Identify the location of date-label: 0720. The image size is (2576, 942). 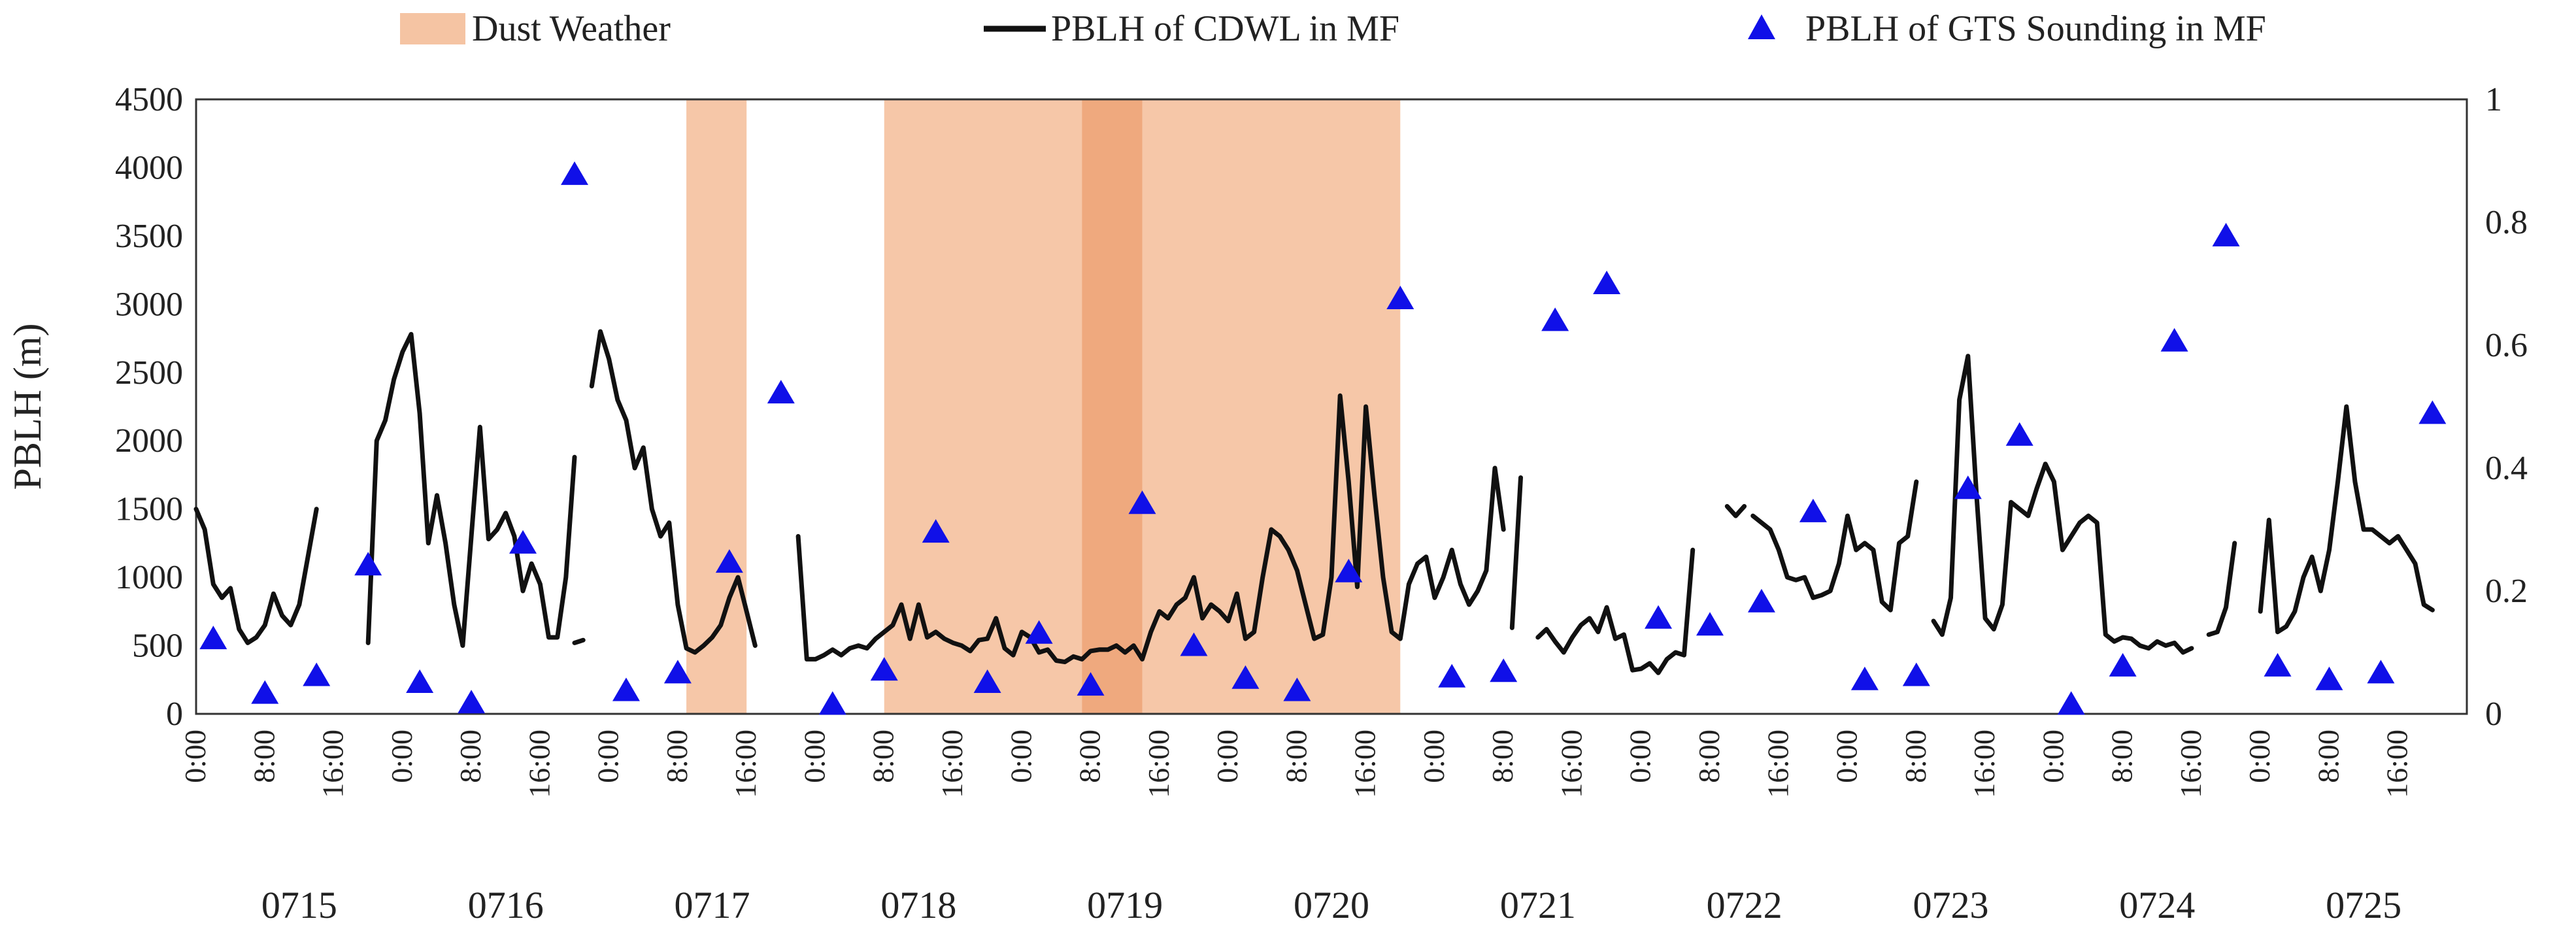
(1332, 905).